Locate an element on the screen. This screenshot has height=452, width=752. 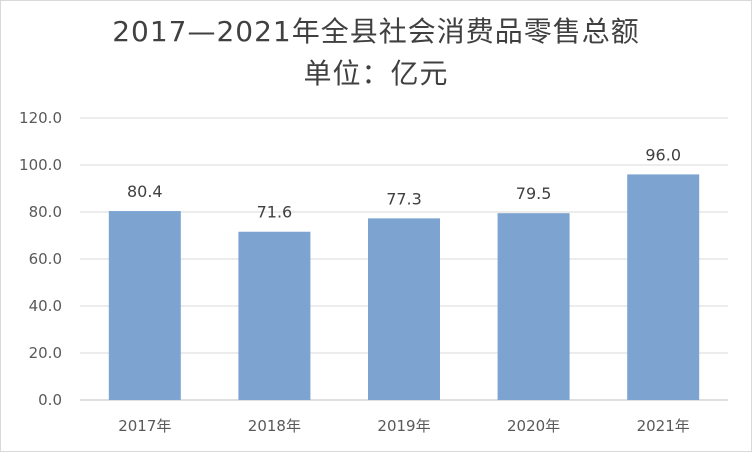
x-tick-label: 2021年 is located at coordinates (663, 426).